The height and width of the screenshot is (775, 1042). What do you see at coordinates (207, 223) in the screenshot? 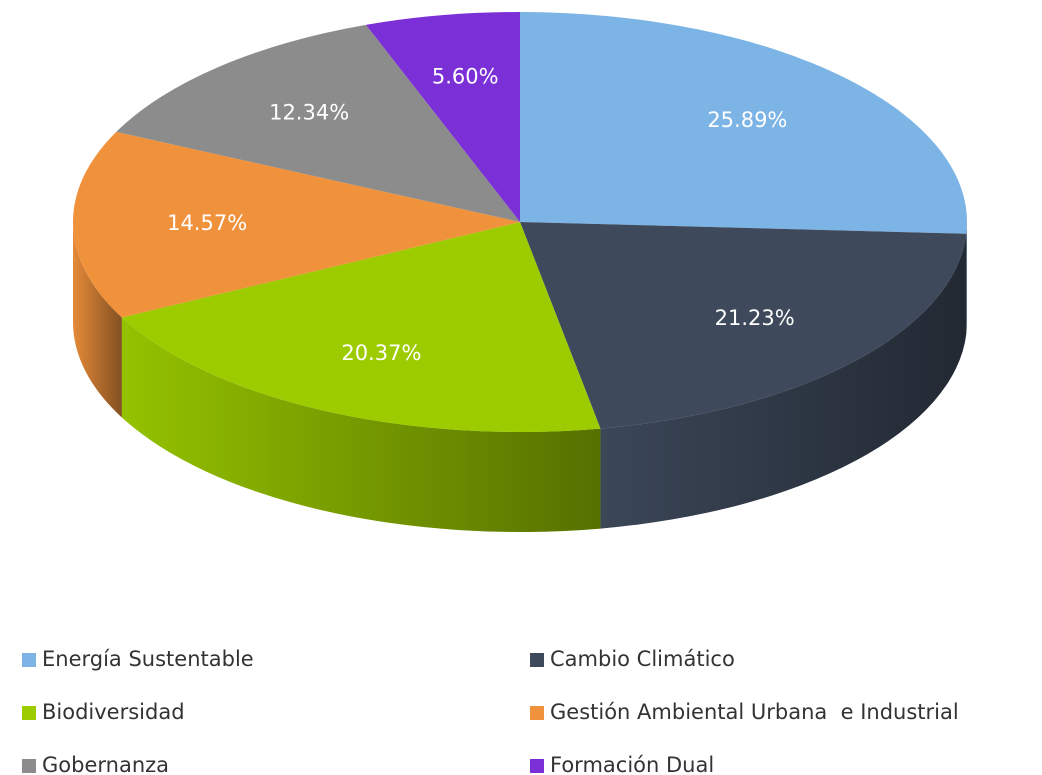
I see `data-label: 14.57%` at bounding box center [207, 223].